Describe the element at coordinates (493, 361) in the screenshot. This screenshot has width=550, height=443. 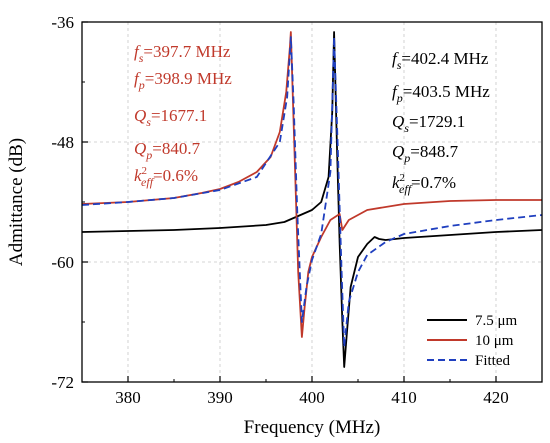
I see `legend-label: Fitted` at that location.